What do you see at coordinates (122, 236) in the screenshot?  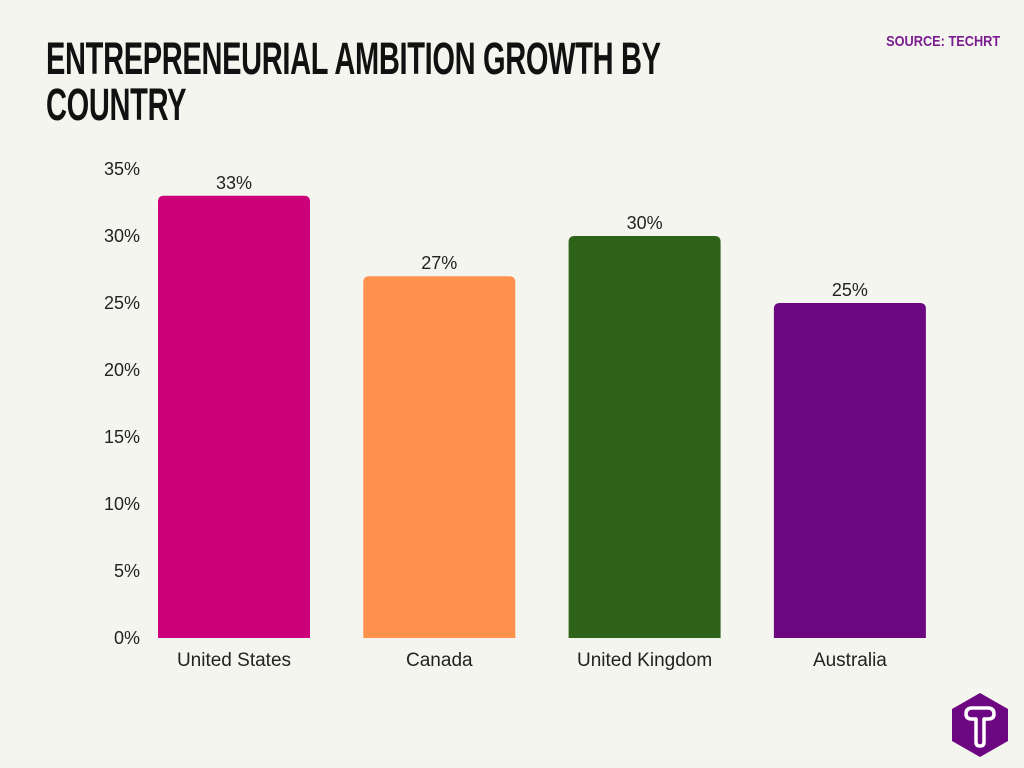 I see `y-tick-label: 30%` at bounding box center [122, 236].